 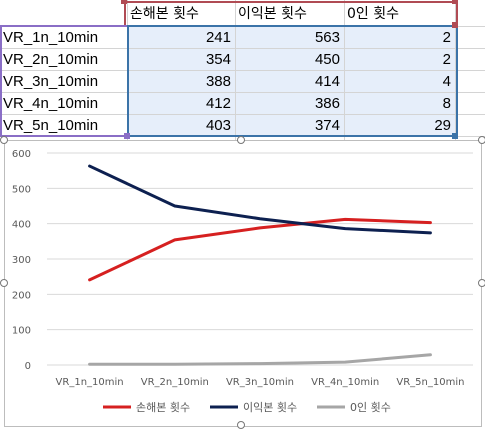 What do you see at coordinates (51, 103) in the screenshot?
I see `row-label: VR_4n_10min` at bounding box center [51, 103].